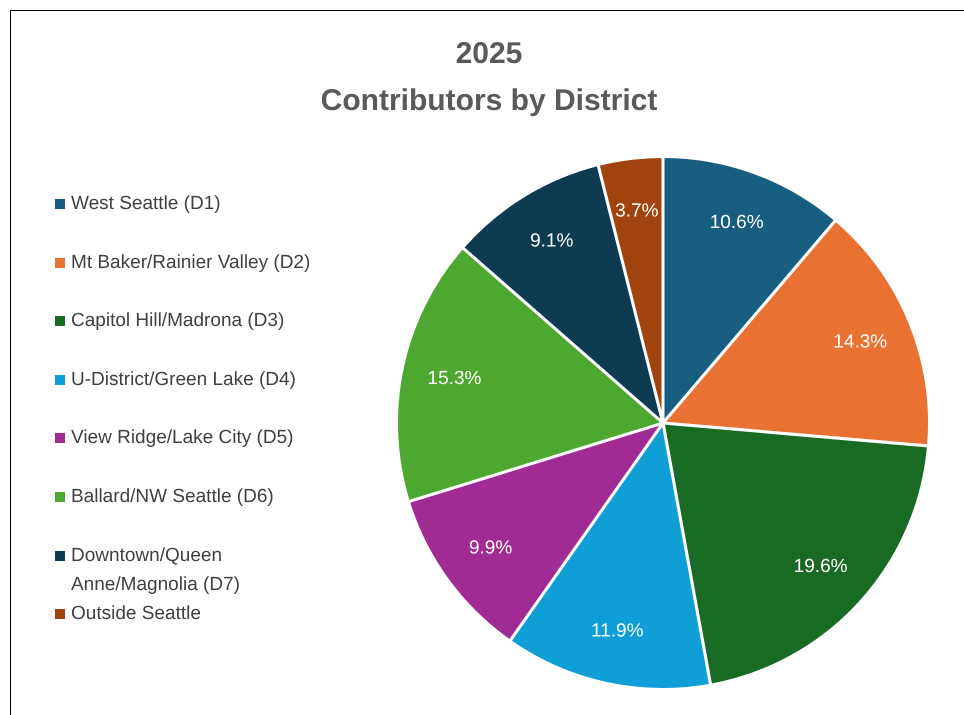 This screenshot has width=964, height=715. Describe the element at coordinates (637, 211) in the screenshot. I see `data-label: 3.7%` at that location.